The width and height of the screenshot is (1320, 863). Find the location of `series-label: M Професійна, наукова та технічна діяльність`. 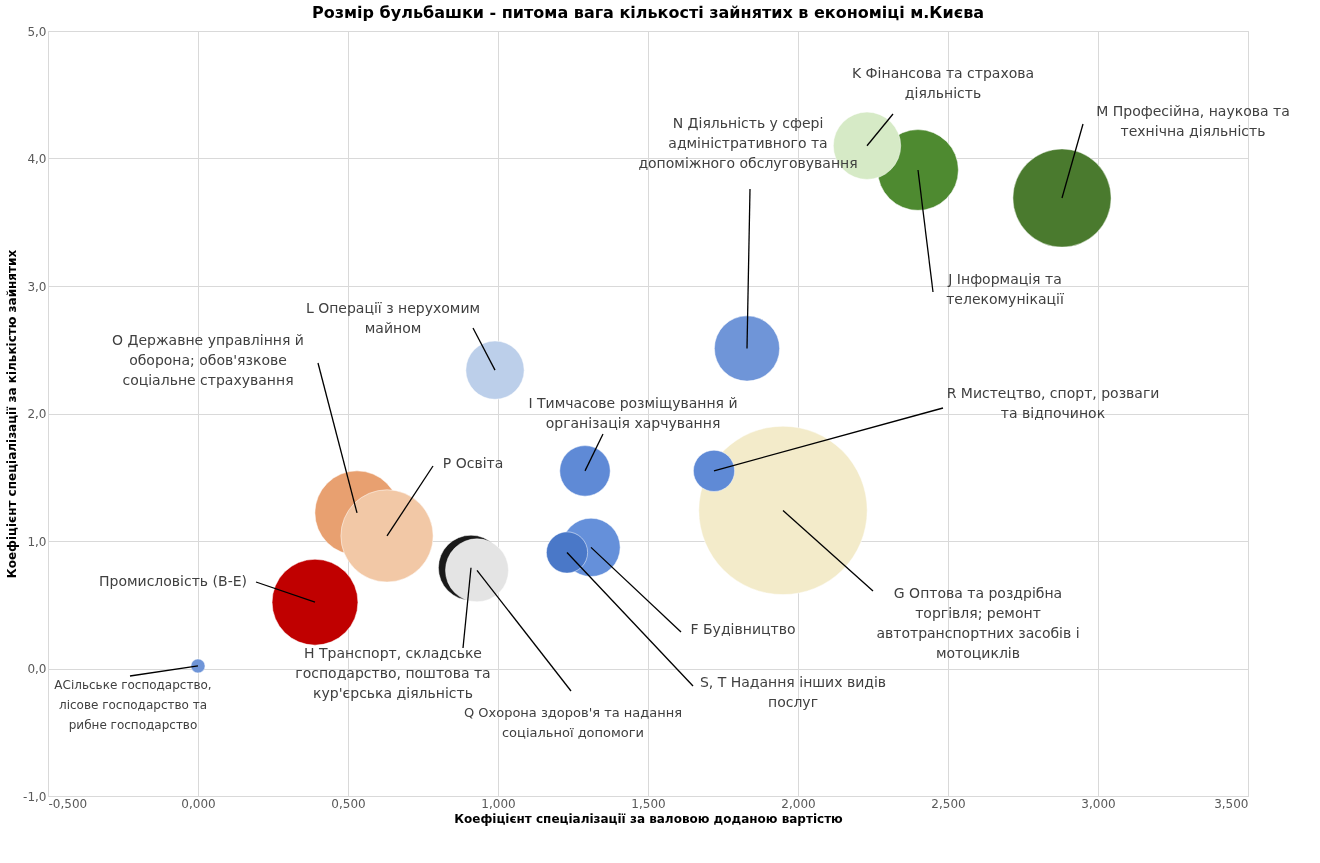

series-label: M Професійна, наукова та технічна діяльність is located at coordinates (1193, 121).